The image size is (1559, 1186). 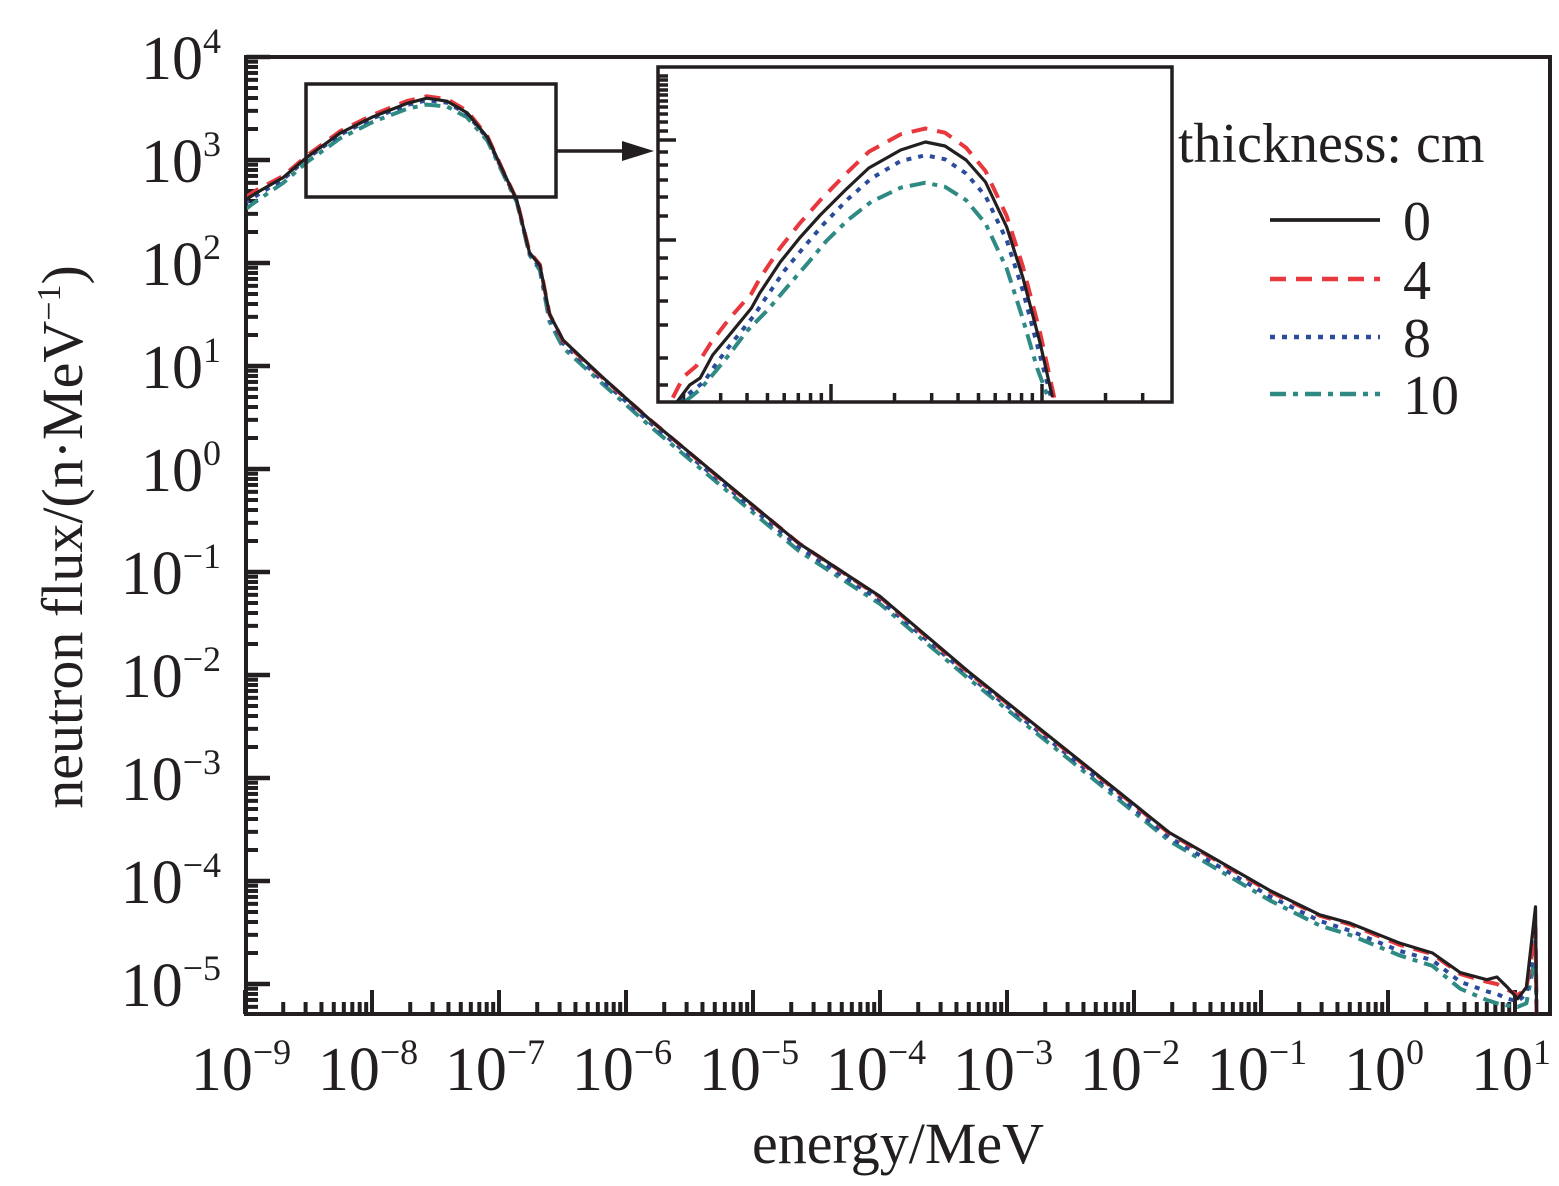 What do you see at coordinates (258, 531) in the screenshot?
I see `y-axis-ticks` at bounding box center [258, 531].